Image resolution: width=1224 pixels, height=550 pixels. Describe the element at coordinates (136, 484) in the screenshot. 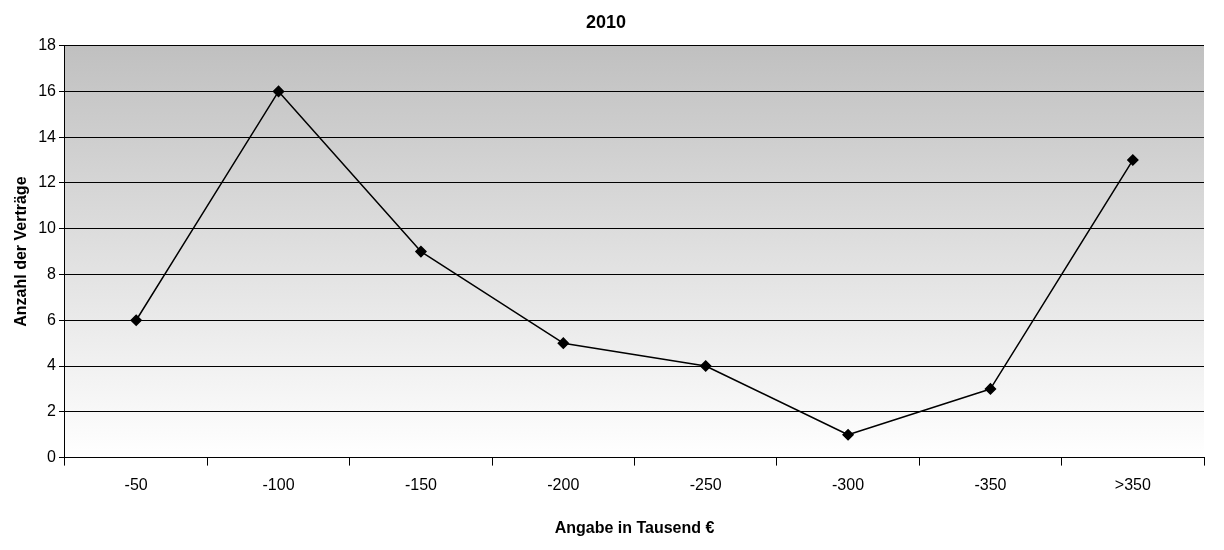

I see `x-tick-label: -50` at that location.